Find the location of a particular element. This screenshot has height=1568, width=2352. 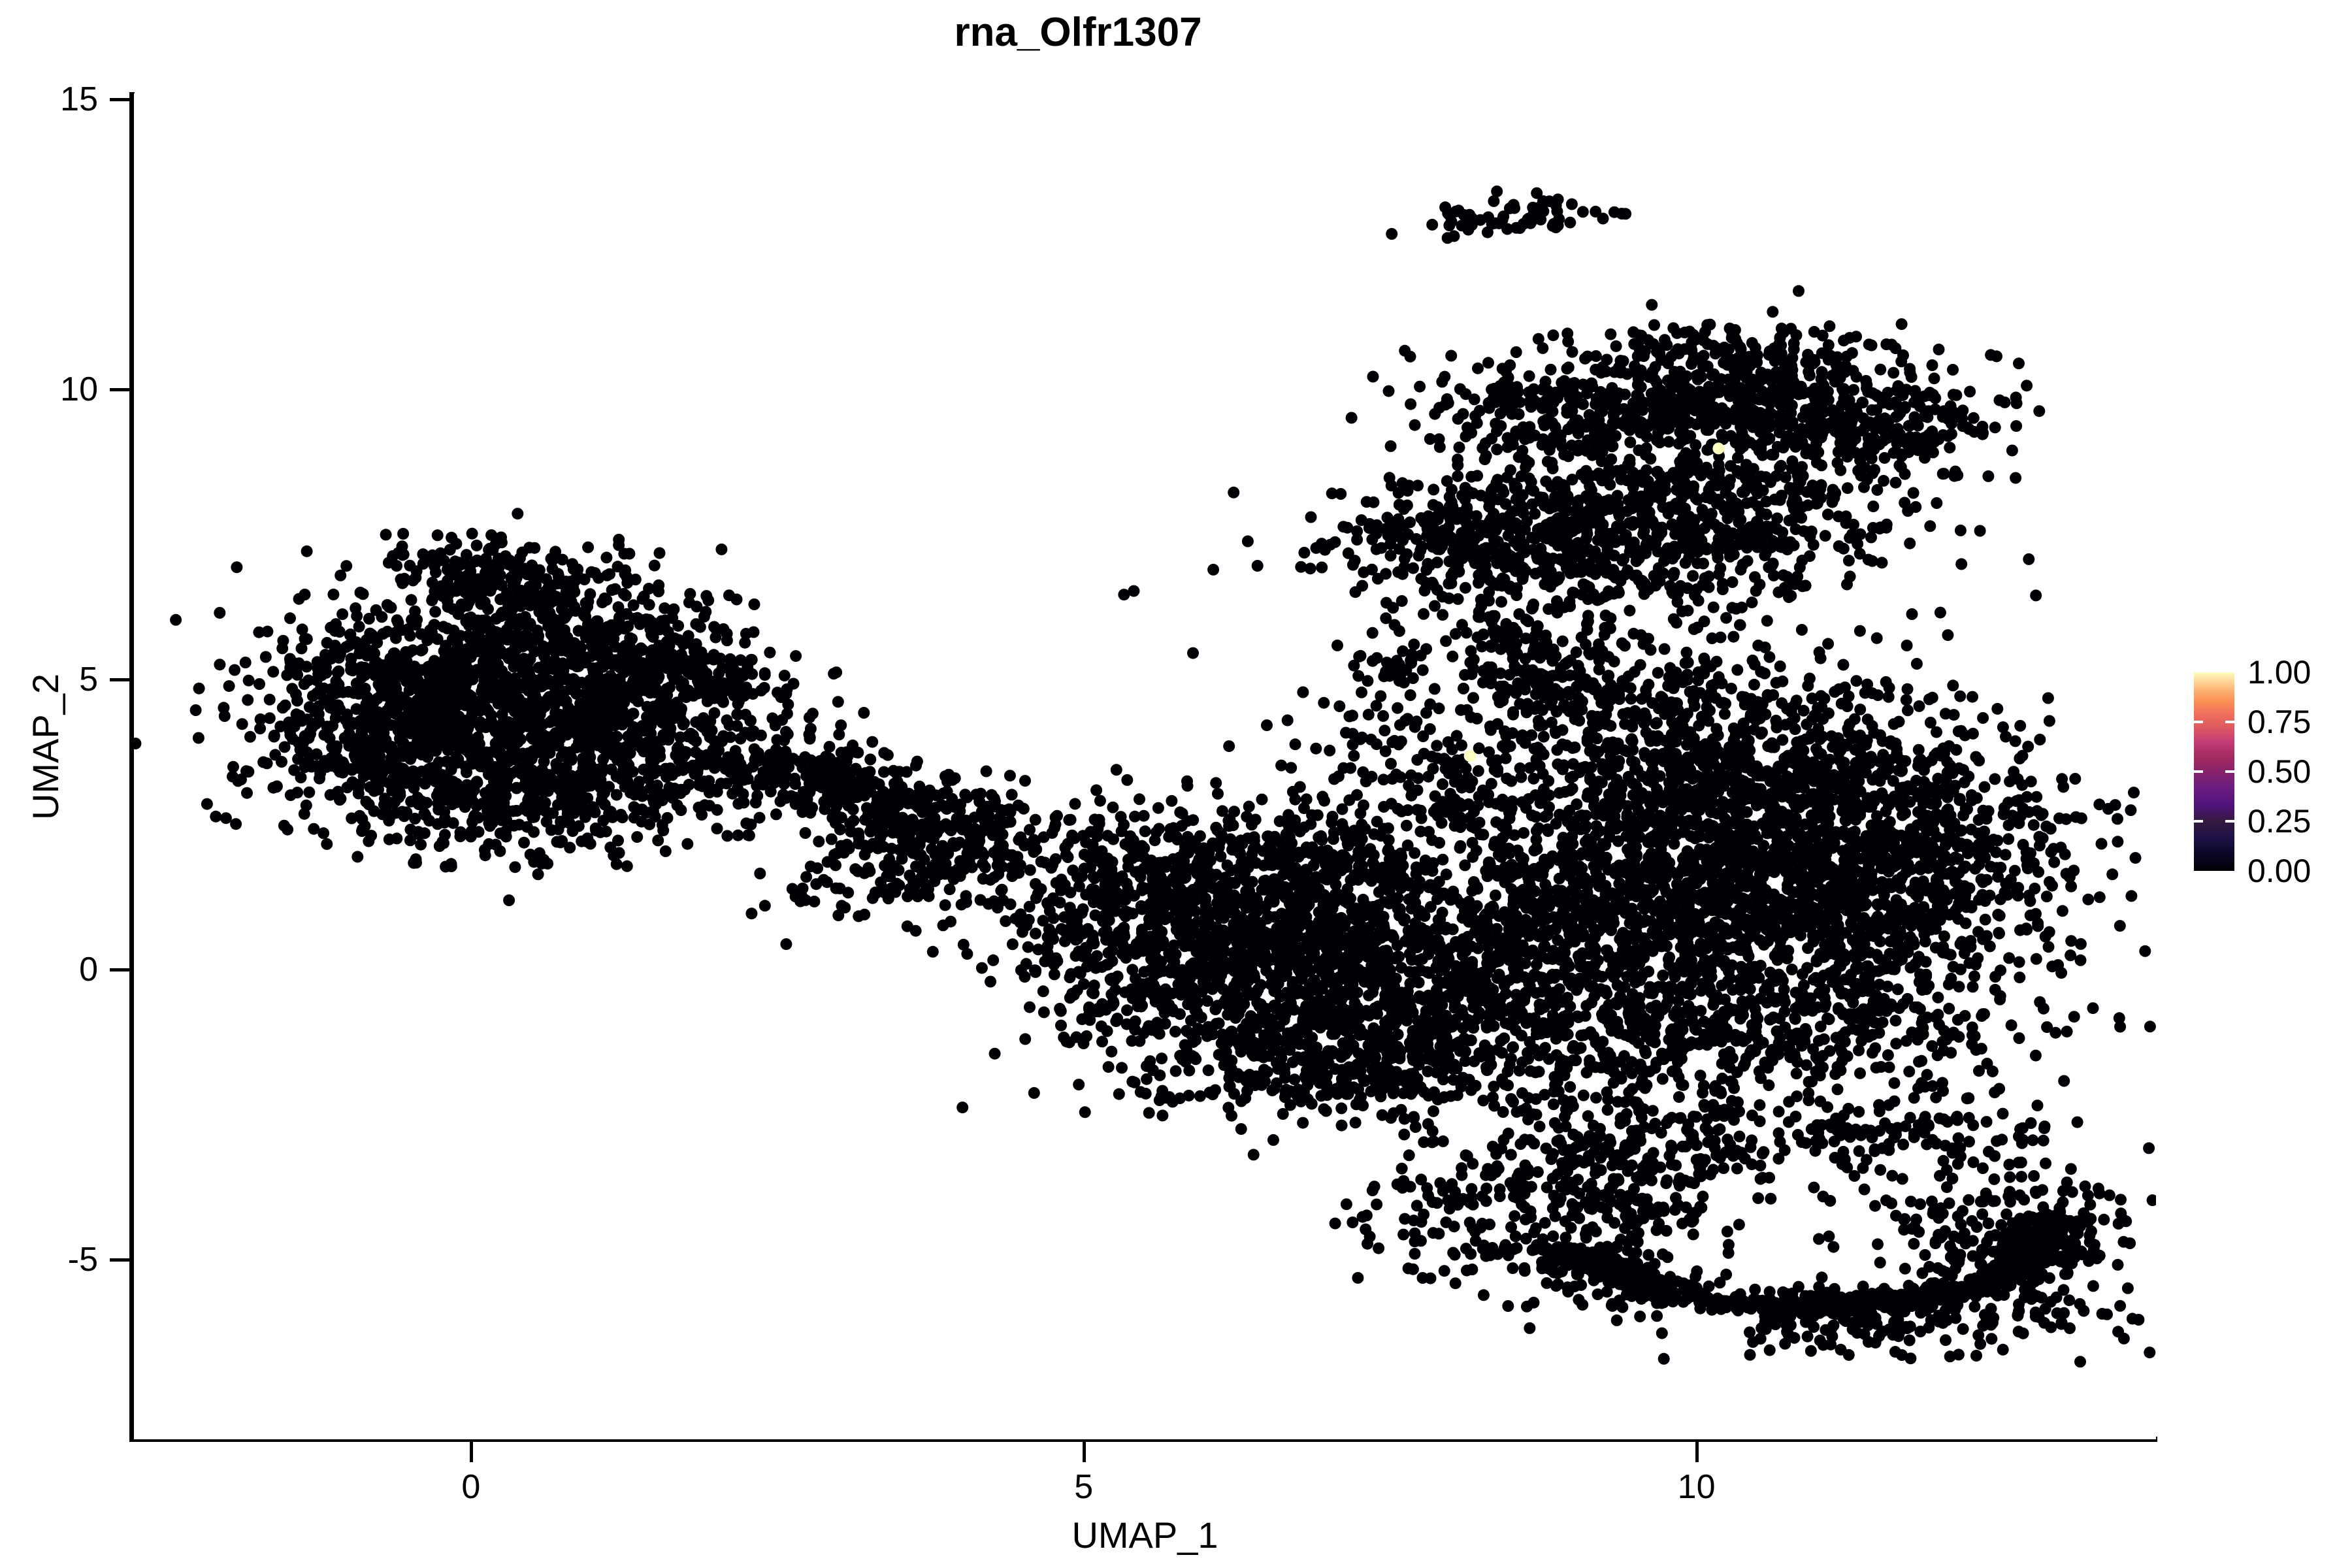

y-axis-line is located at coordinates (132, 767).